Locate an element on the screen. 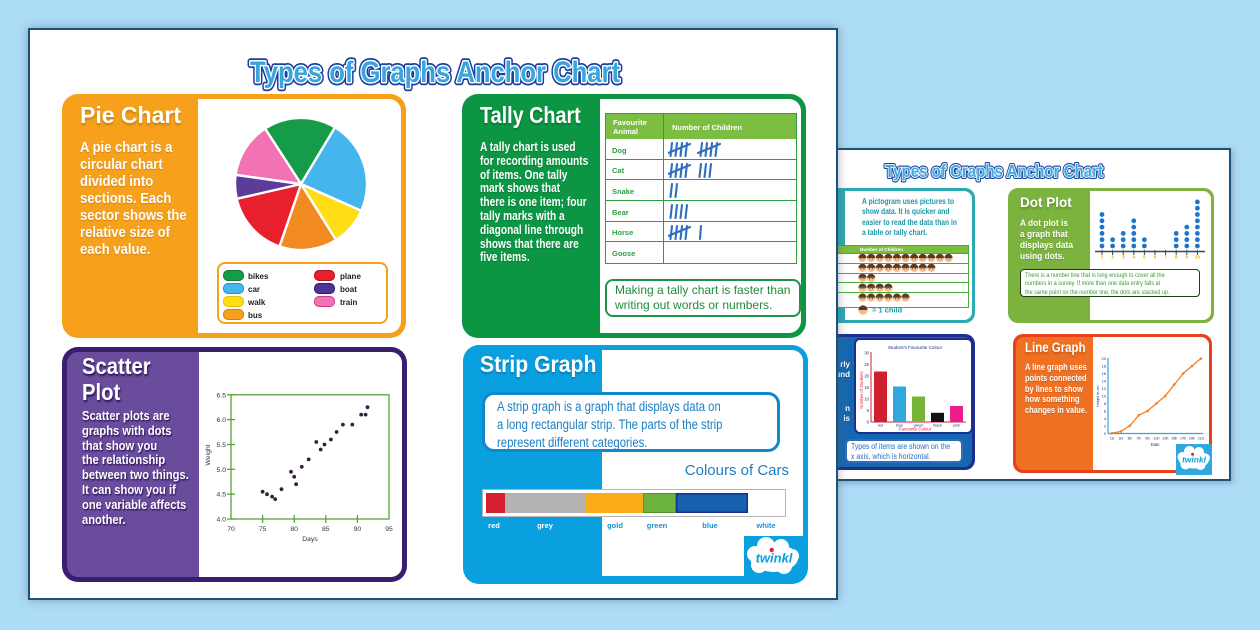  svg-text: 70 is located at coordinates (231, 529).